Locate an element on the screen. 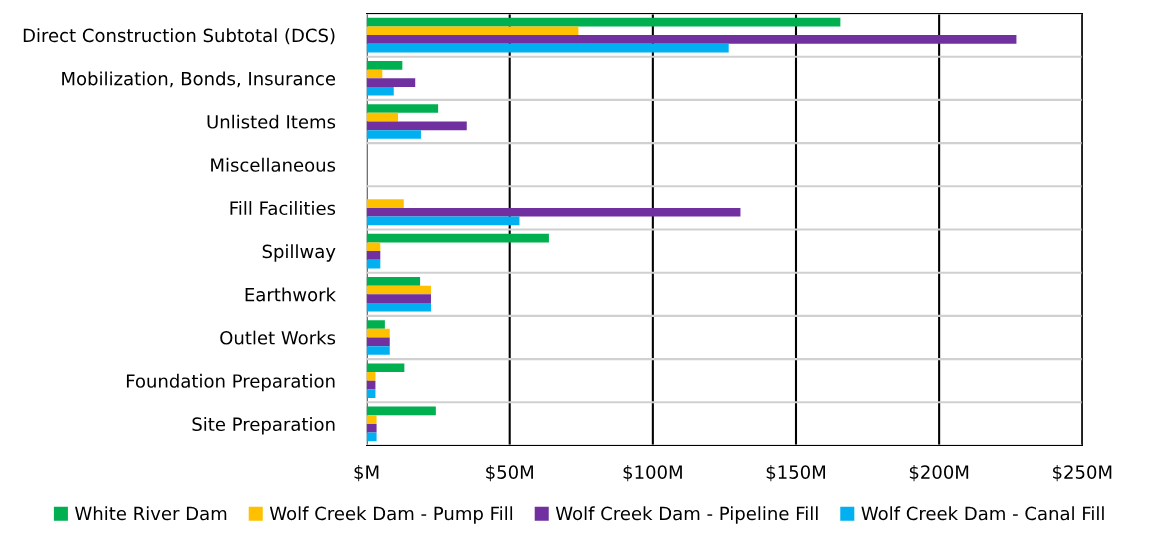 Image resolution: width=1160 pixels, height=540 pixels. legend-label: Wolf Creek Dam - Pipeline Fill is located at coordinates (686, 515).